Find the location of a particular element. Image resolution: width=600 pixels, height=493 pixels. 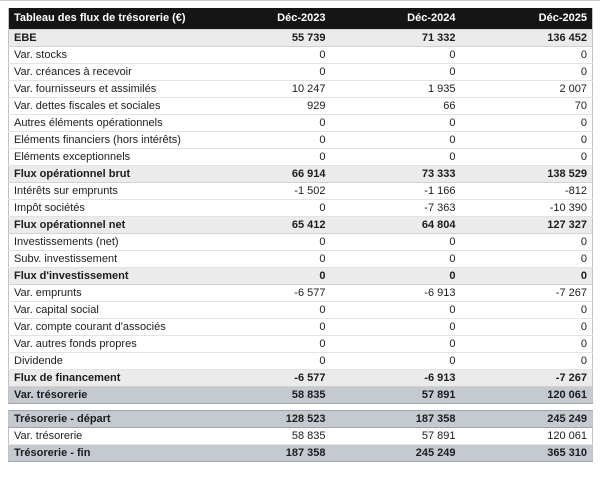

table-row: EBE 55 739 71 332 136 452 is located at coordinates (300, 37).